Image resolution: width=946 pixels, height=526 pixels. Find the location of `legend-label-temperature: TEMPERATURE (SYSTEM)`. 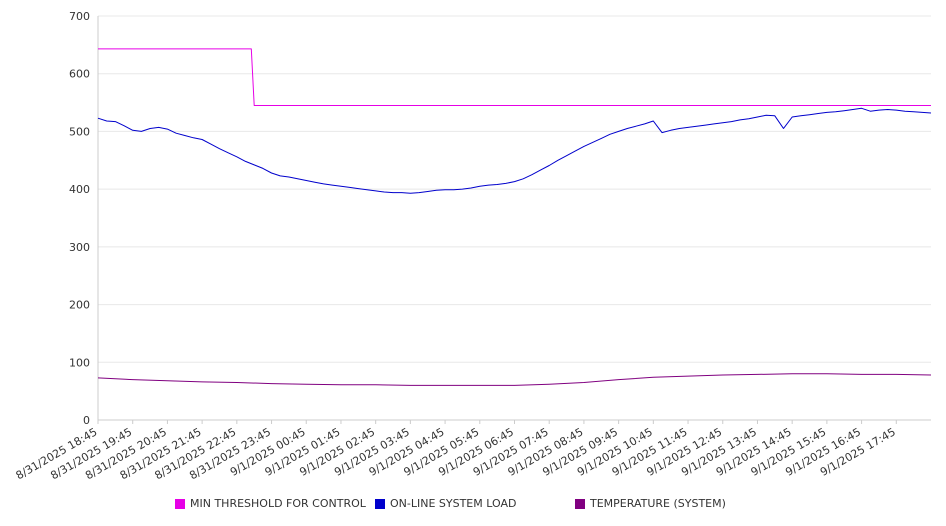

legend-label-temperature: TEMPERATURE (SYSTEM) is located at coordinates (658, 503).